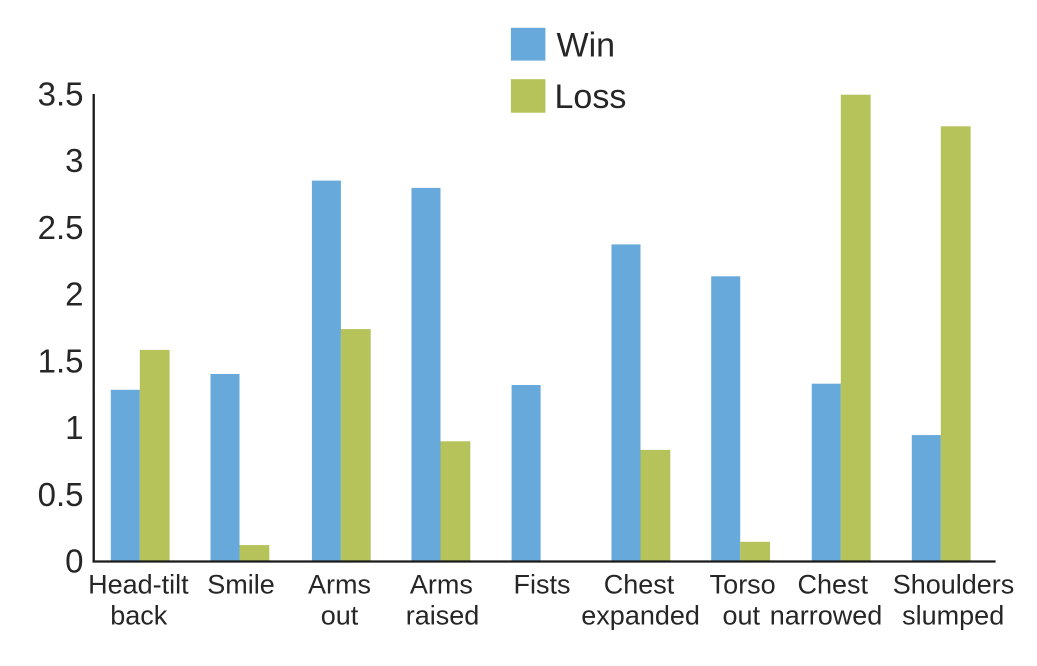 The width and height of the screenshot is (1037, 666). What do you see at coordinates (61, 494) in the screenshot?
I see `svg-text: 0.5` at bounding box center [61, 494].